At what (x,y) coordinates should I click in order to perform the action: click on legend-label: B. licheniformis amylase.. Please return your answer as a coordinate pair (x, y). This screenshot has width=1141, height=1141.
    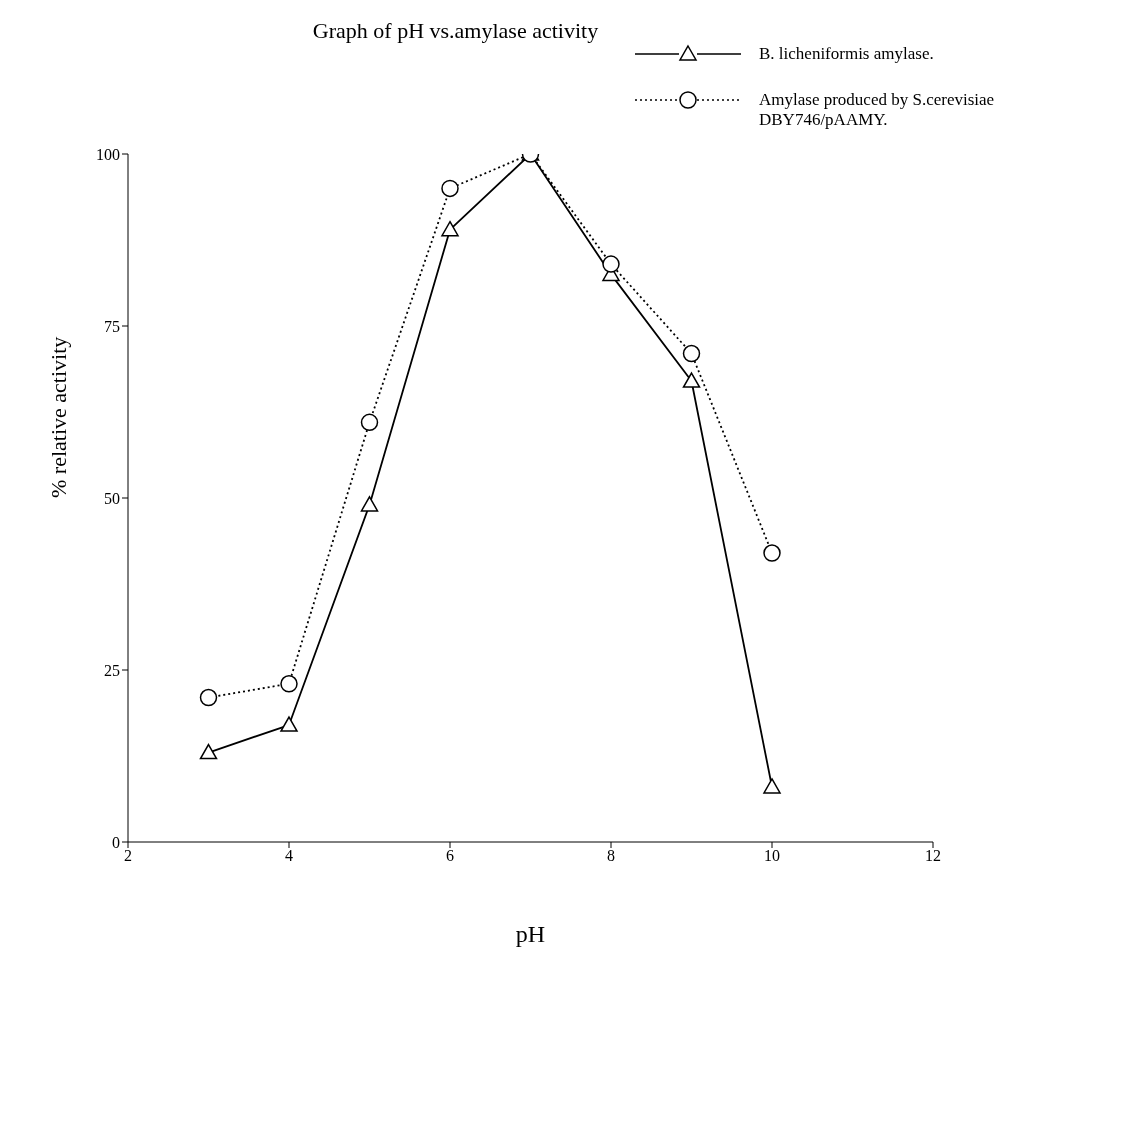
    Looking at the image, I should click on (847, 54).